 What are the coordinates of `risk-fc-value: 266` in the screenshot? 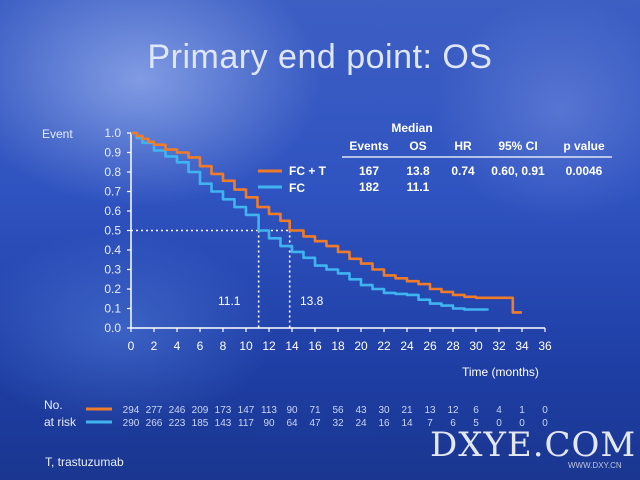 It's located at (154, 423).